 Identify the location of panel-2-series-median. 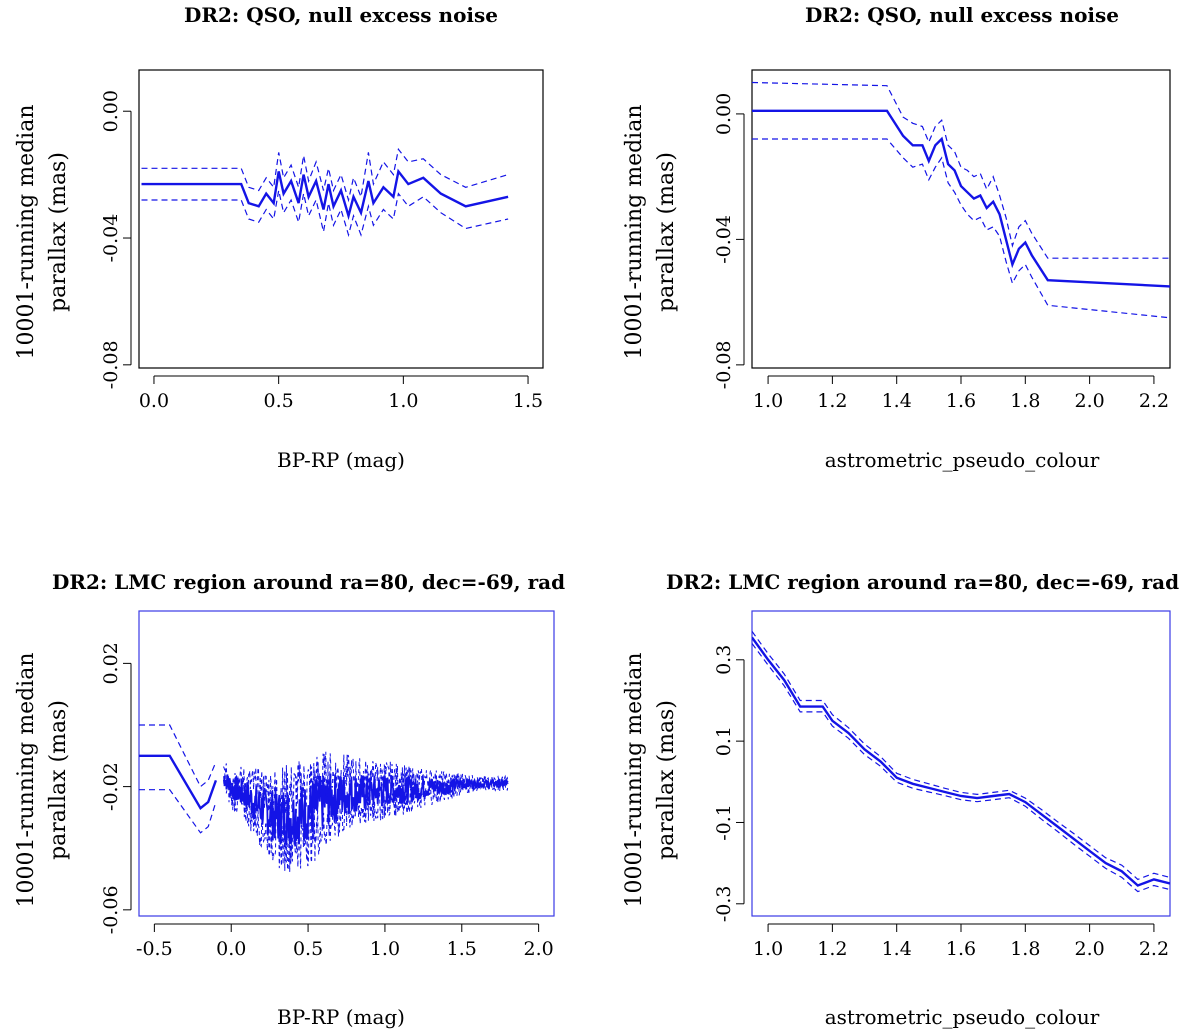
(961, 198).